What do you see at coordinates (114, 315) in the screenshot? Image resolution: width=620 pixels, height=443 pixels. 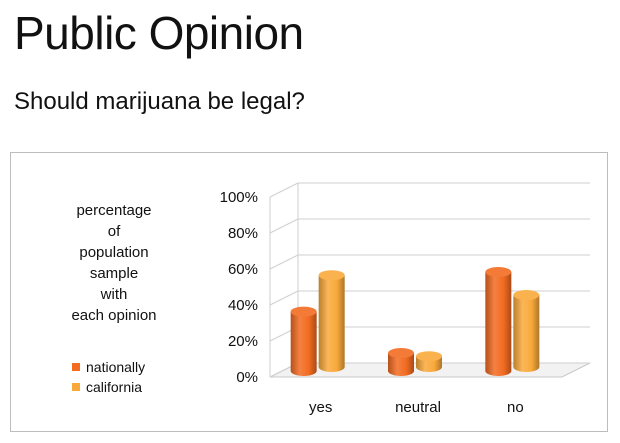 I see `y-axis-label-line: each opinion` at bounding box center [114, 315].